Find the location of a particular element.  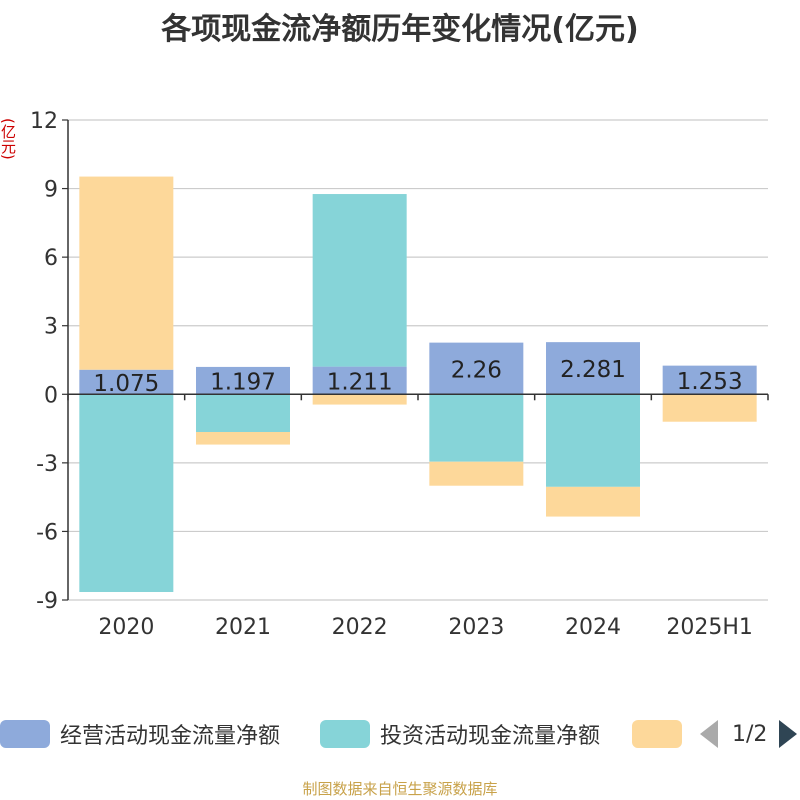

bar-series-0-2020 is located at coordinates (126, 382).